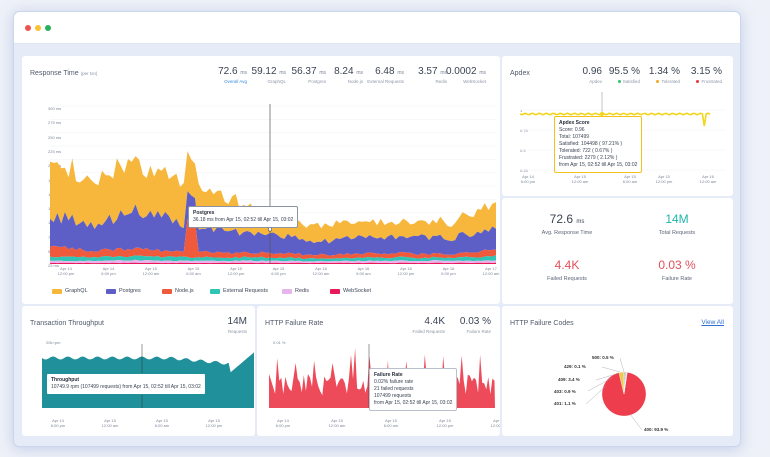 The image size is (770, 457). Describe the element at coordinates (28, 28) in the screenshot. I see `close-window-dot` at that location.